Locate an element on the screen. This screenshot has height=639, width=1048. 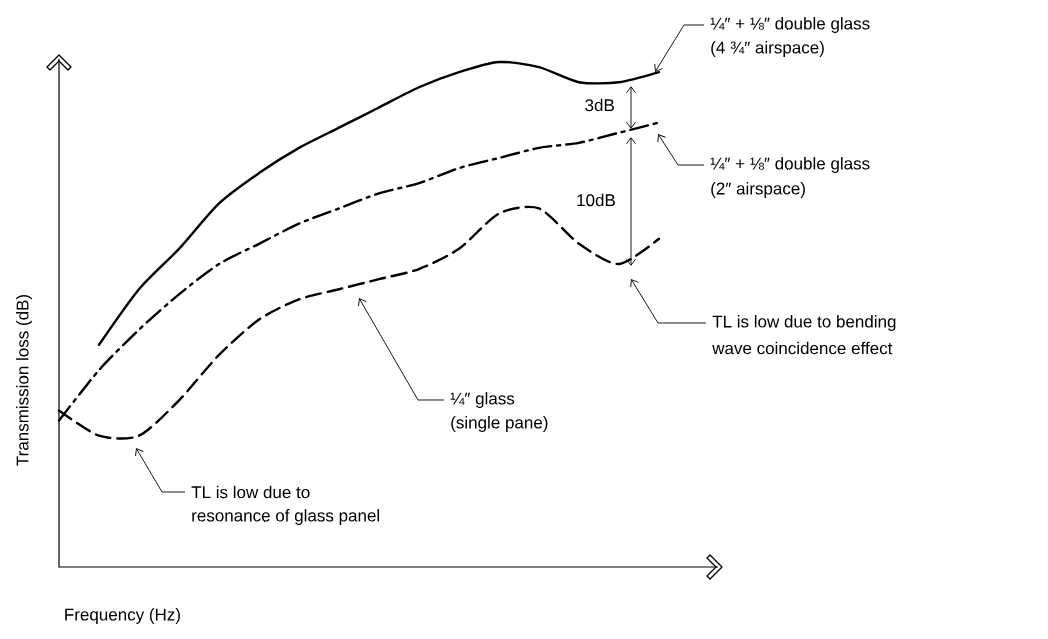
annotation: 3dB is located at coordinates (599, 105).